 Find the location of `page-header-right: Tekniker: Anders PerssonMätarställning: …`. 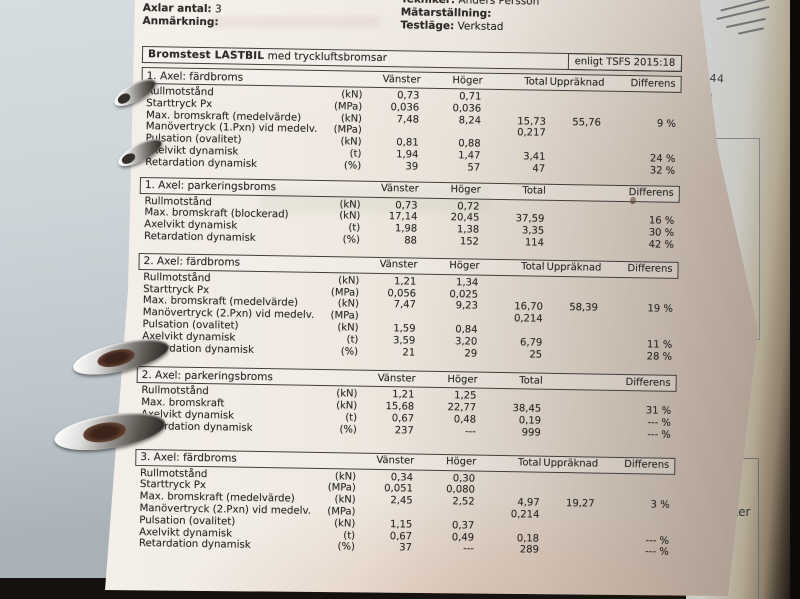

page-header-right: Tekniker: Anders PerssonMätarställning: … is located at coordinates (469, 17).